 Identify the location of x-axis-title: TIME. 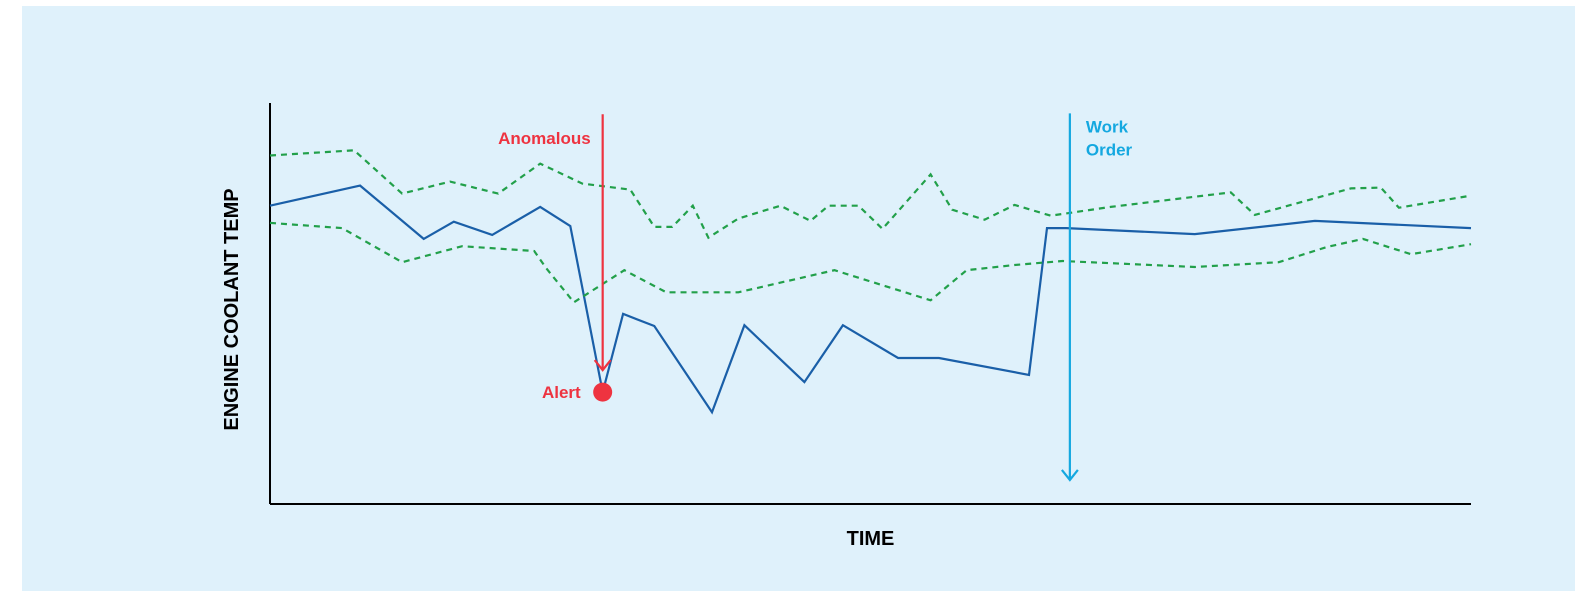
(871, 539).